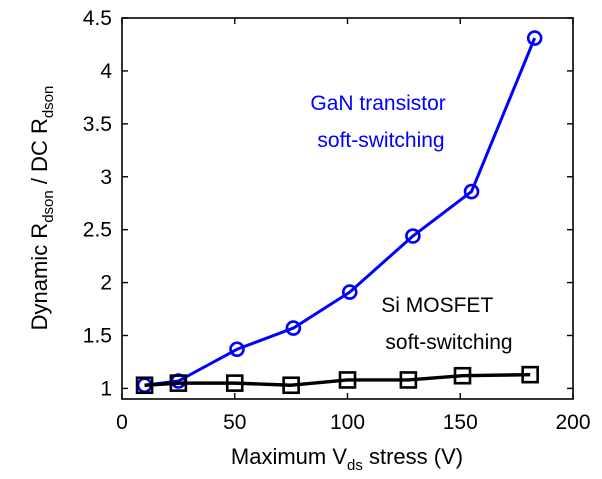 The height and width of the screenshot is (479, 602). What do you see at coordinates (380, 122) in the screenshot?
I see `gan-annotation: GaN transistor soft-switching` at bounding box center [380, 122].